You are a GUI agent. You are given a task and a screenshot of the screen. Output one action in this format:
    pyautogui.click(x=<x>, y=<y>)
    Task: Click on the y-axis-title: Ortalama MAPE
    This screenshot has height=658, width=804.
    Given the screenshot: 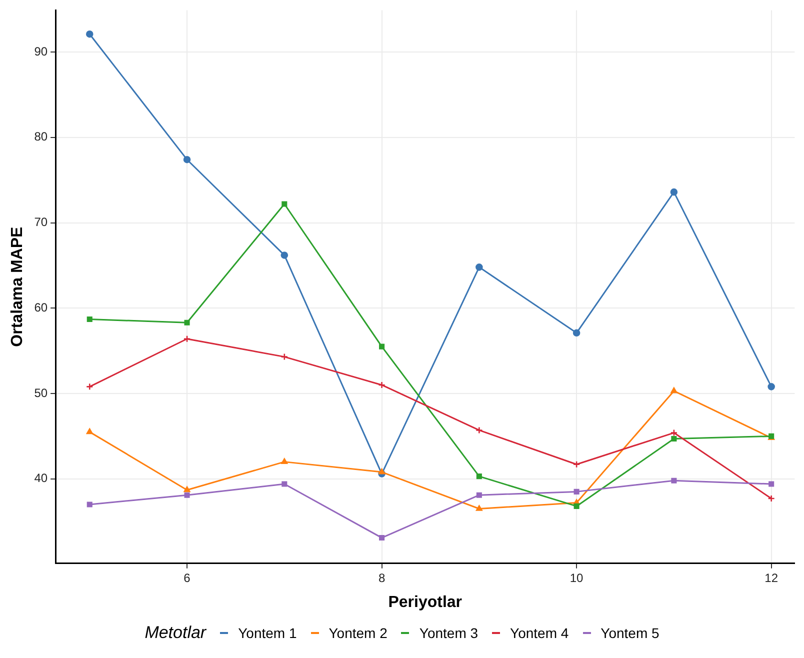 What is the action you would take?
    pyautogui.click(x=17, y=286)
    